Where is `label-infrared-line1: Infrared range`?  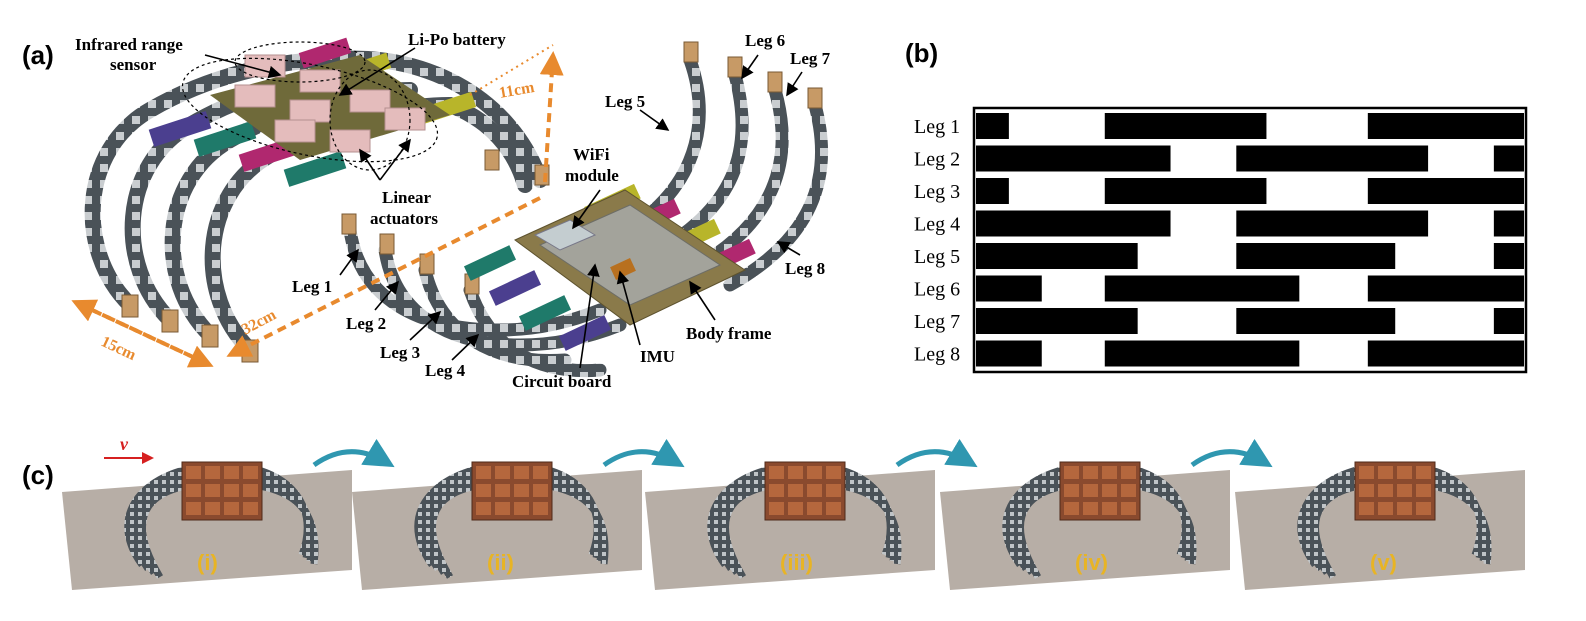
label-infrared-line1: Infrared range is located at coordinates (129, 44).